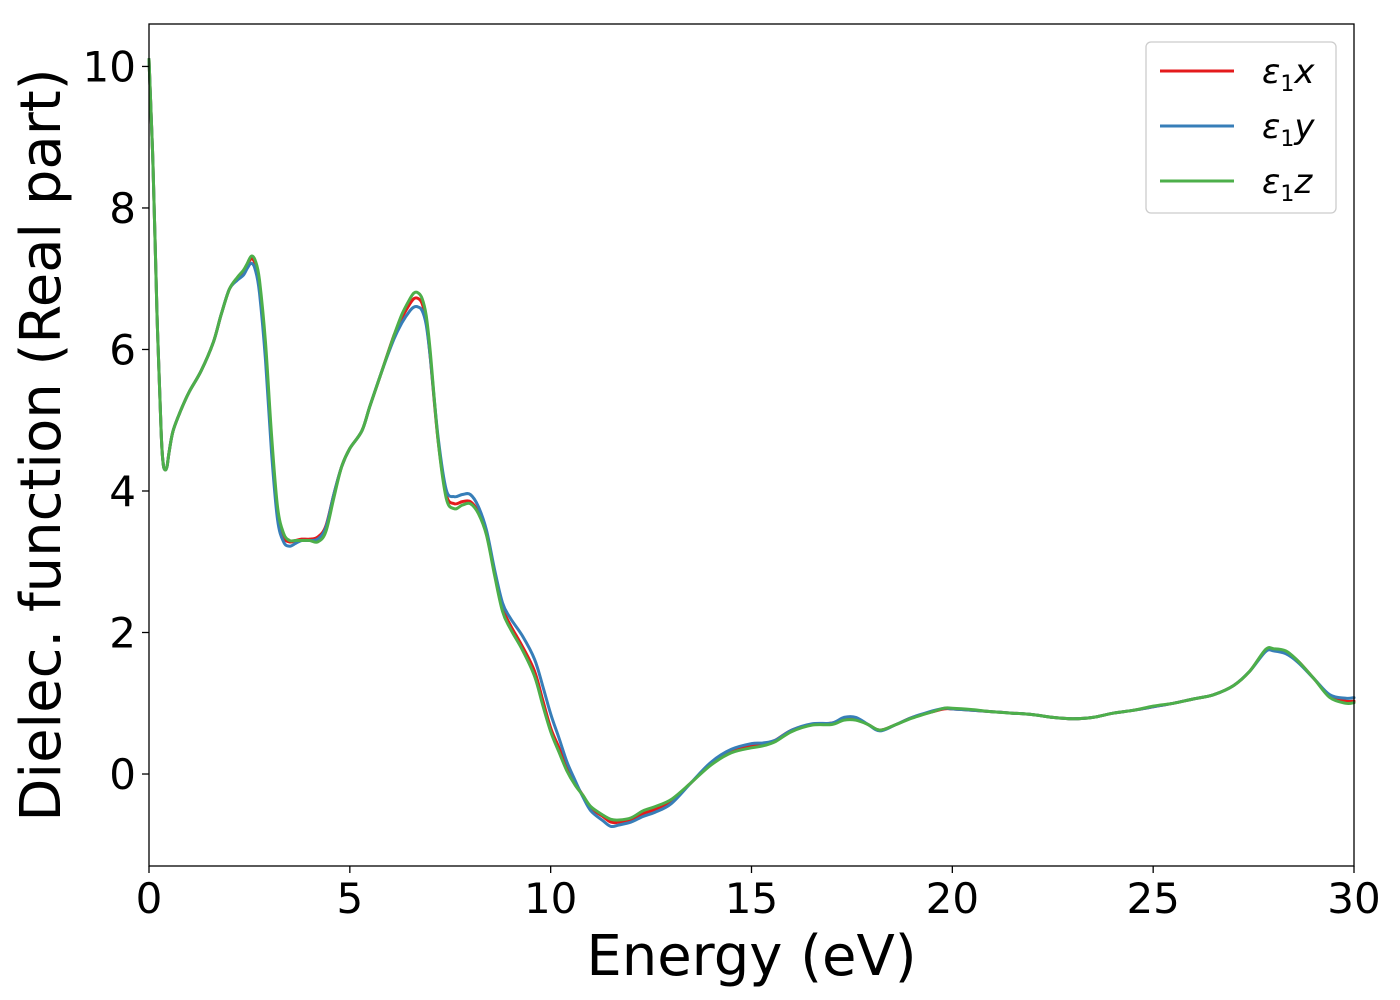  Describe the element at coordinates (1288, 129) in the screenshot. I see `legend-label-y: ε1y` at that location.